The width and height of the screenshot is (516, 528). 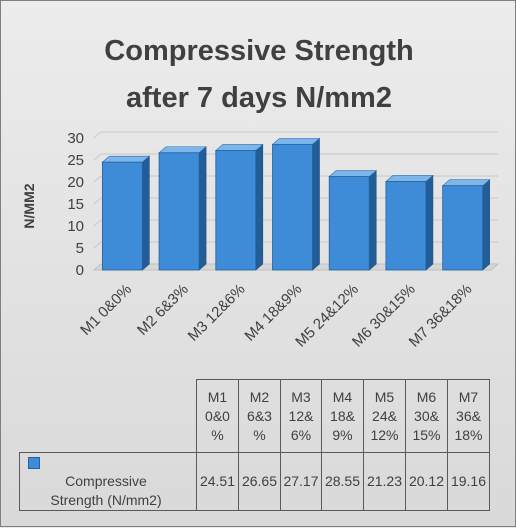 I want to click on data-table-corner, so click(x=108, y=416).